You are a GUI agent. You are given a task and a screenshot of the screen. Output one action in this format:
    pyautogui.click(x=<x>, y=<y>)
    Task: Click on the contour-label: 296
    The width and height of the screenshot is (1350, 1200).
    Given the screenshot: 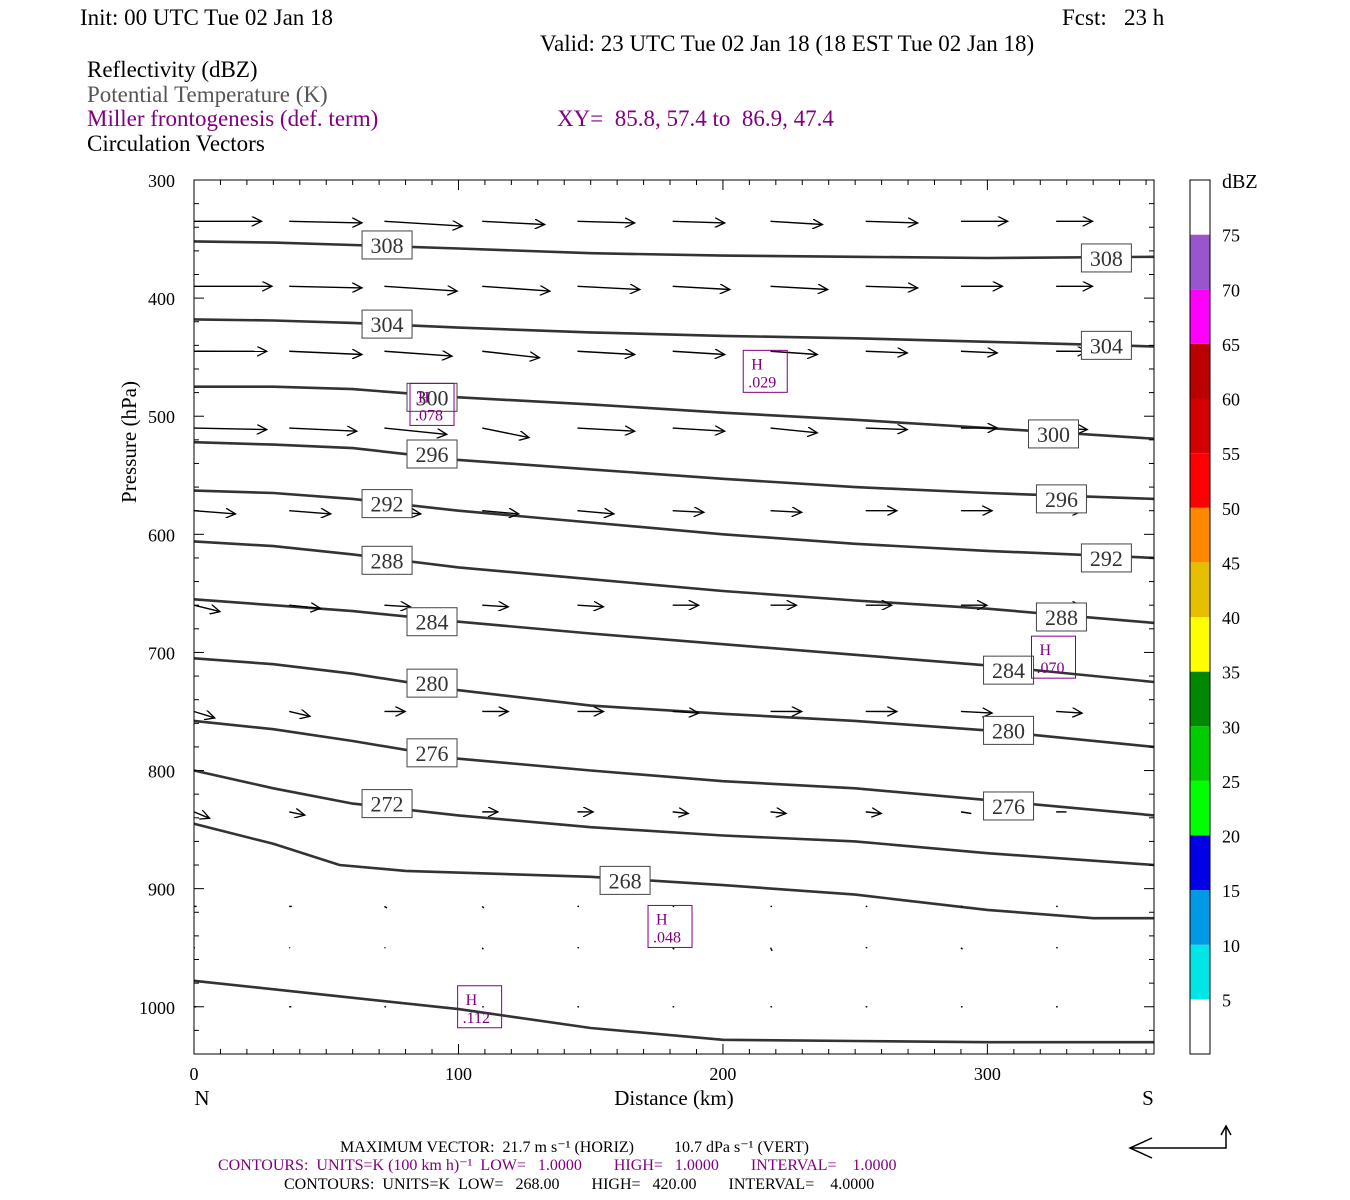 What is the action you would take?
    pyautogui.click(x=432, y=454)
    